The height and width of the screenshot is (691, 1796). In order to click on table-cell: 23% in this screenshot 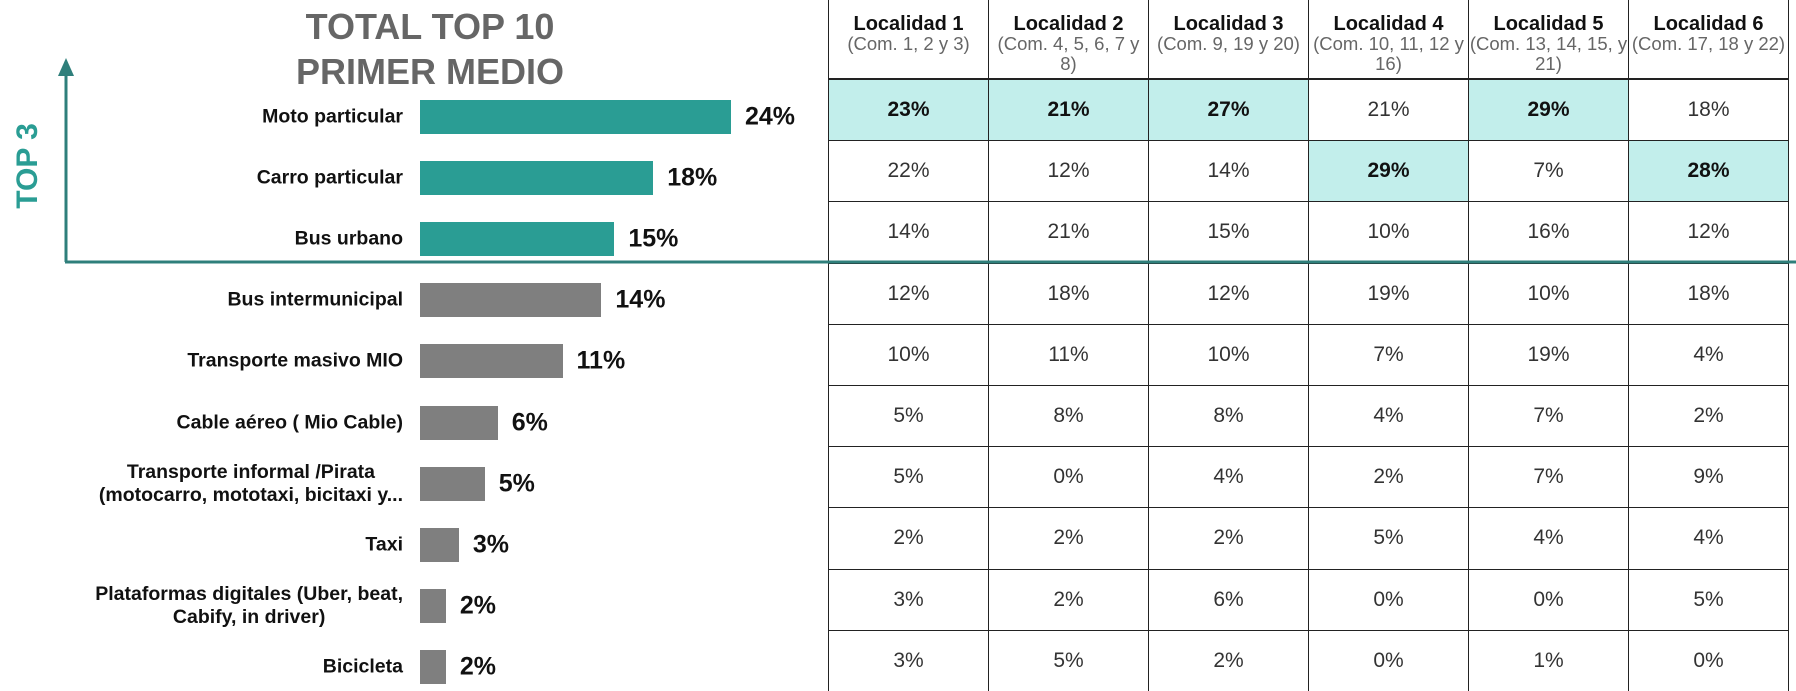, I will do `click(908, 110)`.